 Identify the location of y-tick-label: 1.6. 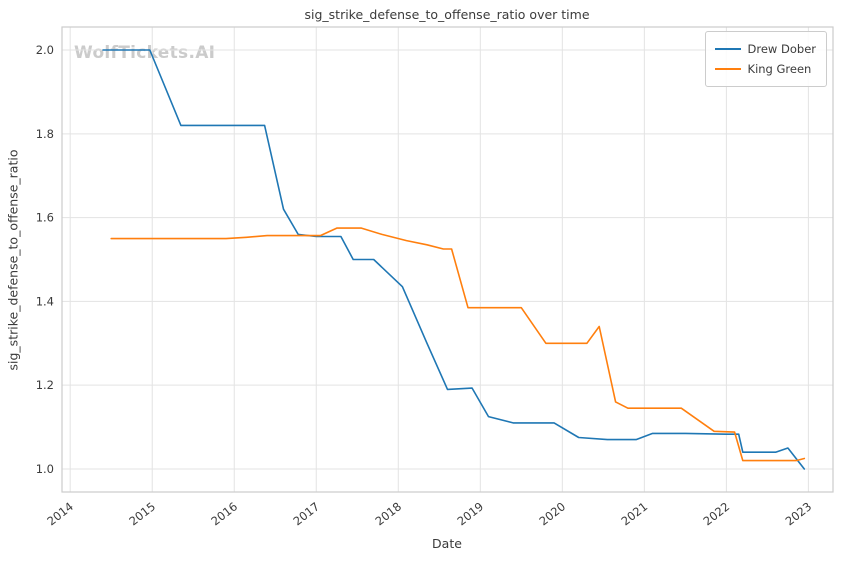
(45, 218).